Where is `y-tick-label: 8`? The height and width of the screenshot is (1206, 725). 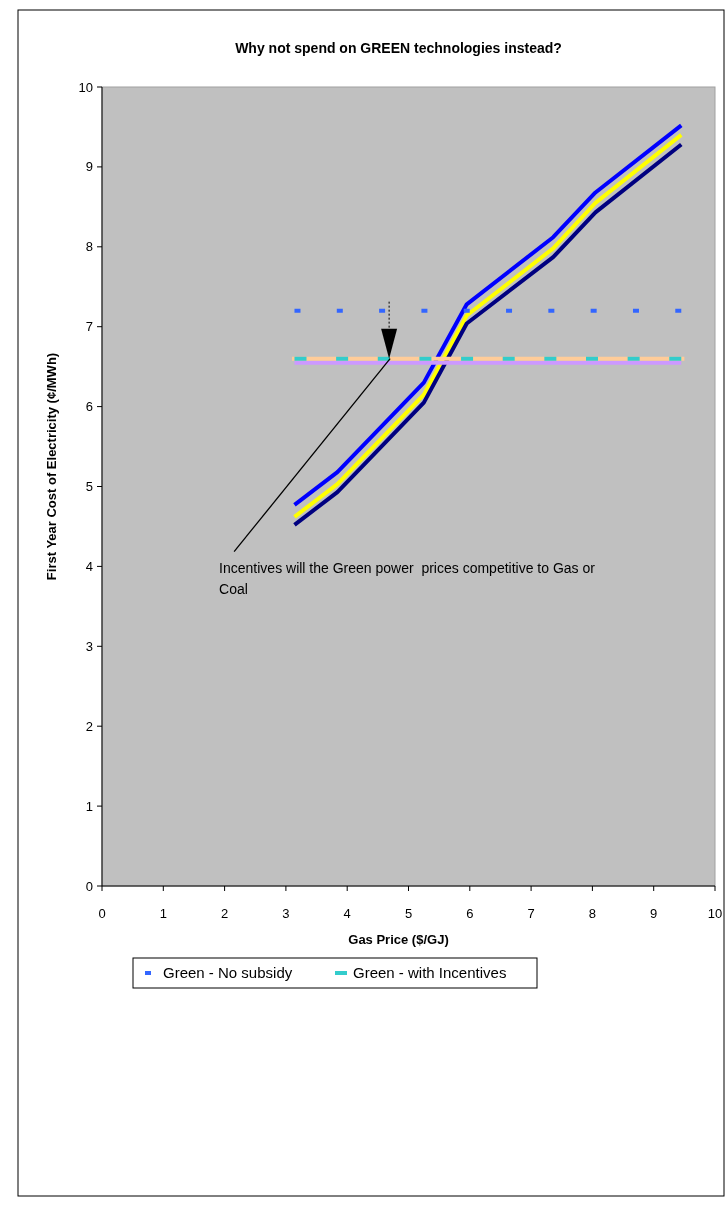
y-tick-label: 8 is located at coordinates (89, 247).